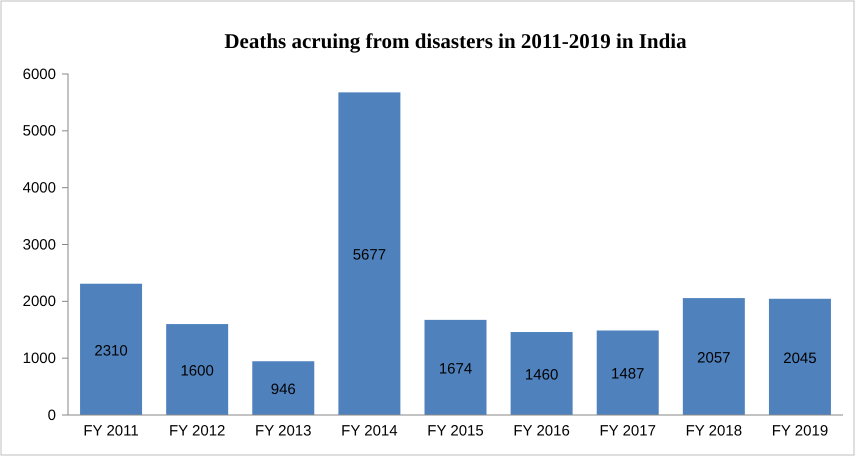 The width and height of the screenshot is (855, 456). Describe the element at coordinates (39, 245) in the screenshot. I see `y-tick-label: 3000` at that location.